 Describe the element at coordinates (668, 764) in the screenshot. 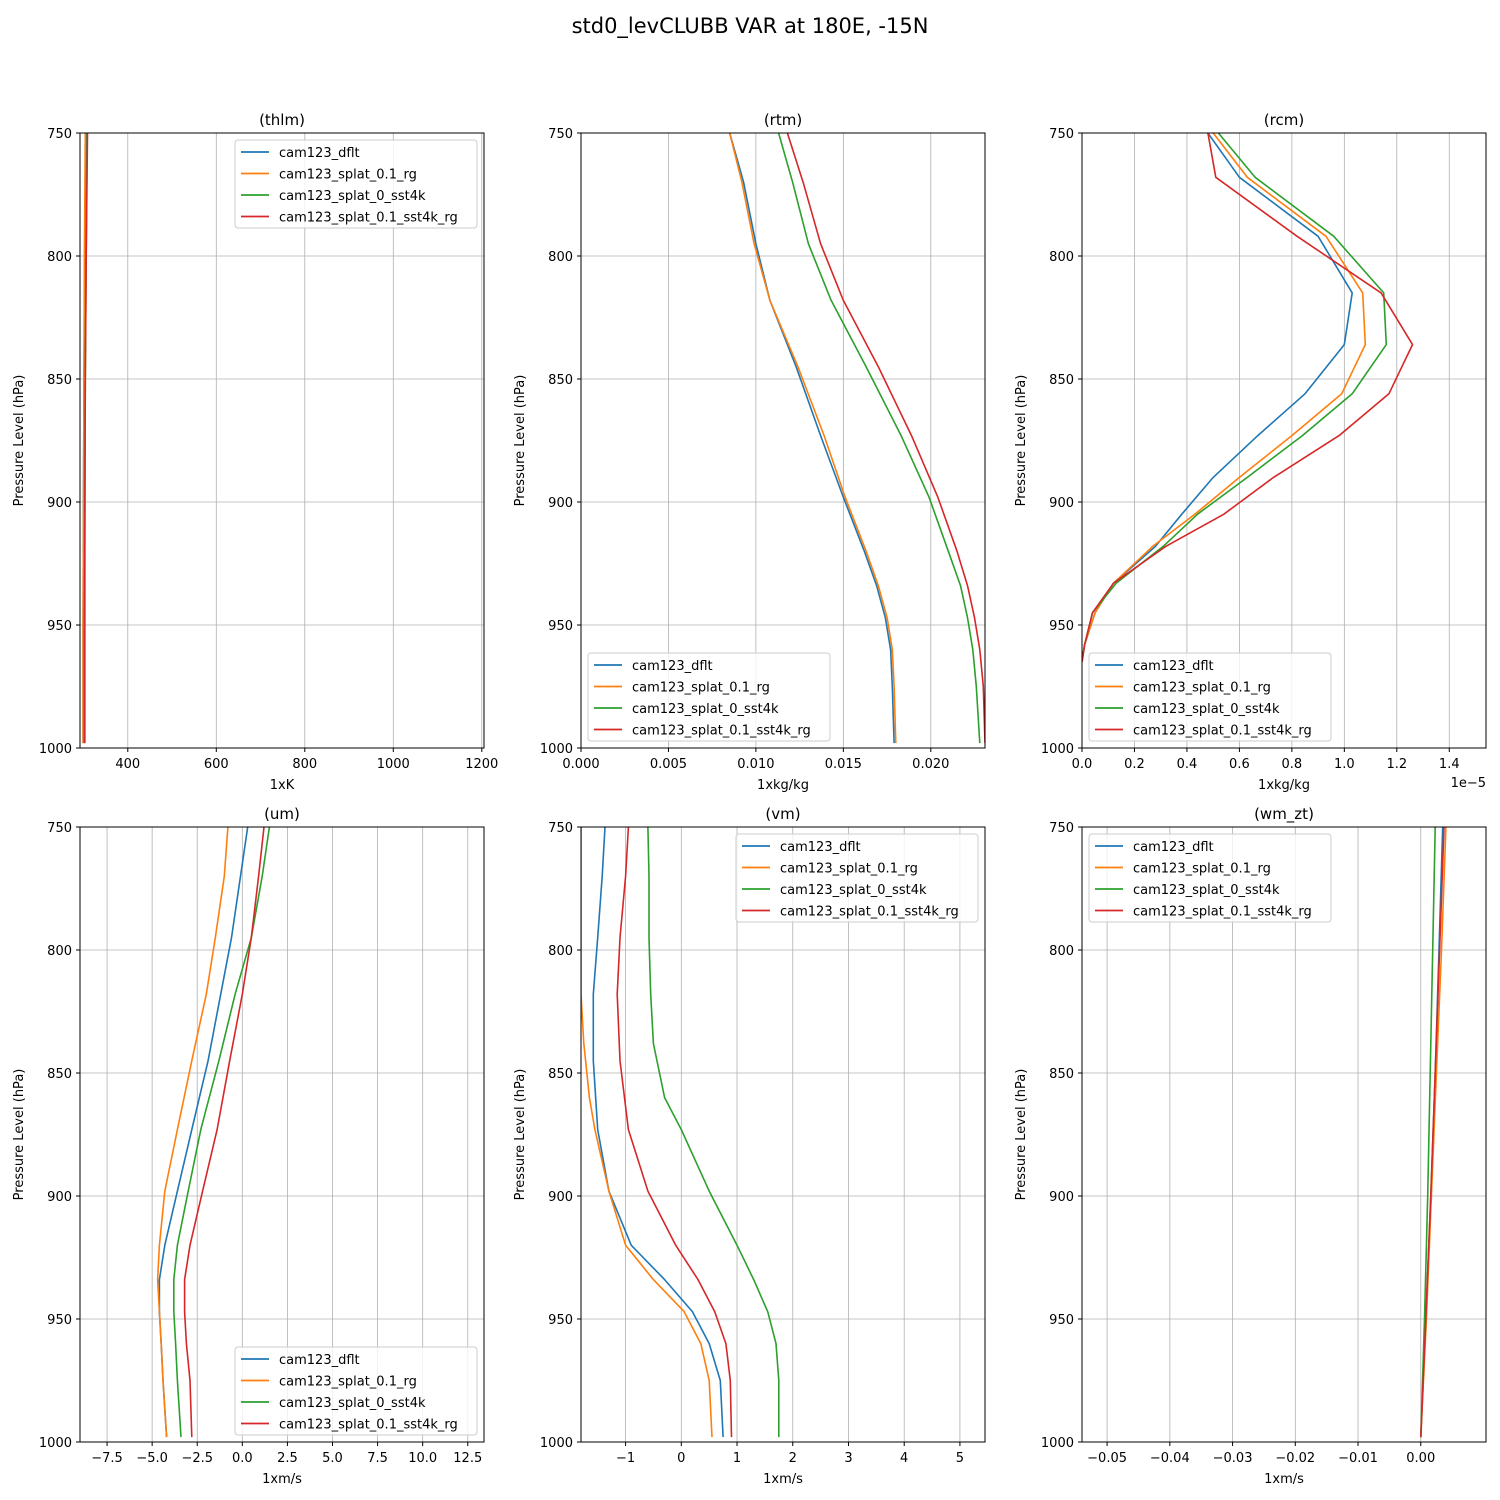

I see `x-tick-label: 0.005` at that location.